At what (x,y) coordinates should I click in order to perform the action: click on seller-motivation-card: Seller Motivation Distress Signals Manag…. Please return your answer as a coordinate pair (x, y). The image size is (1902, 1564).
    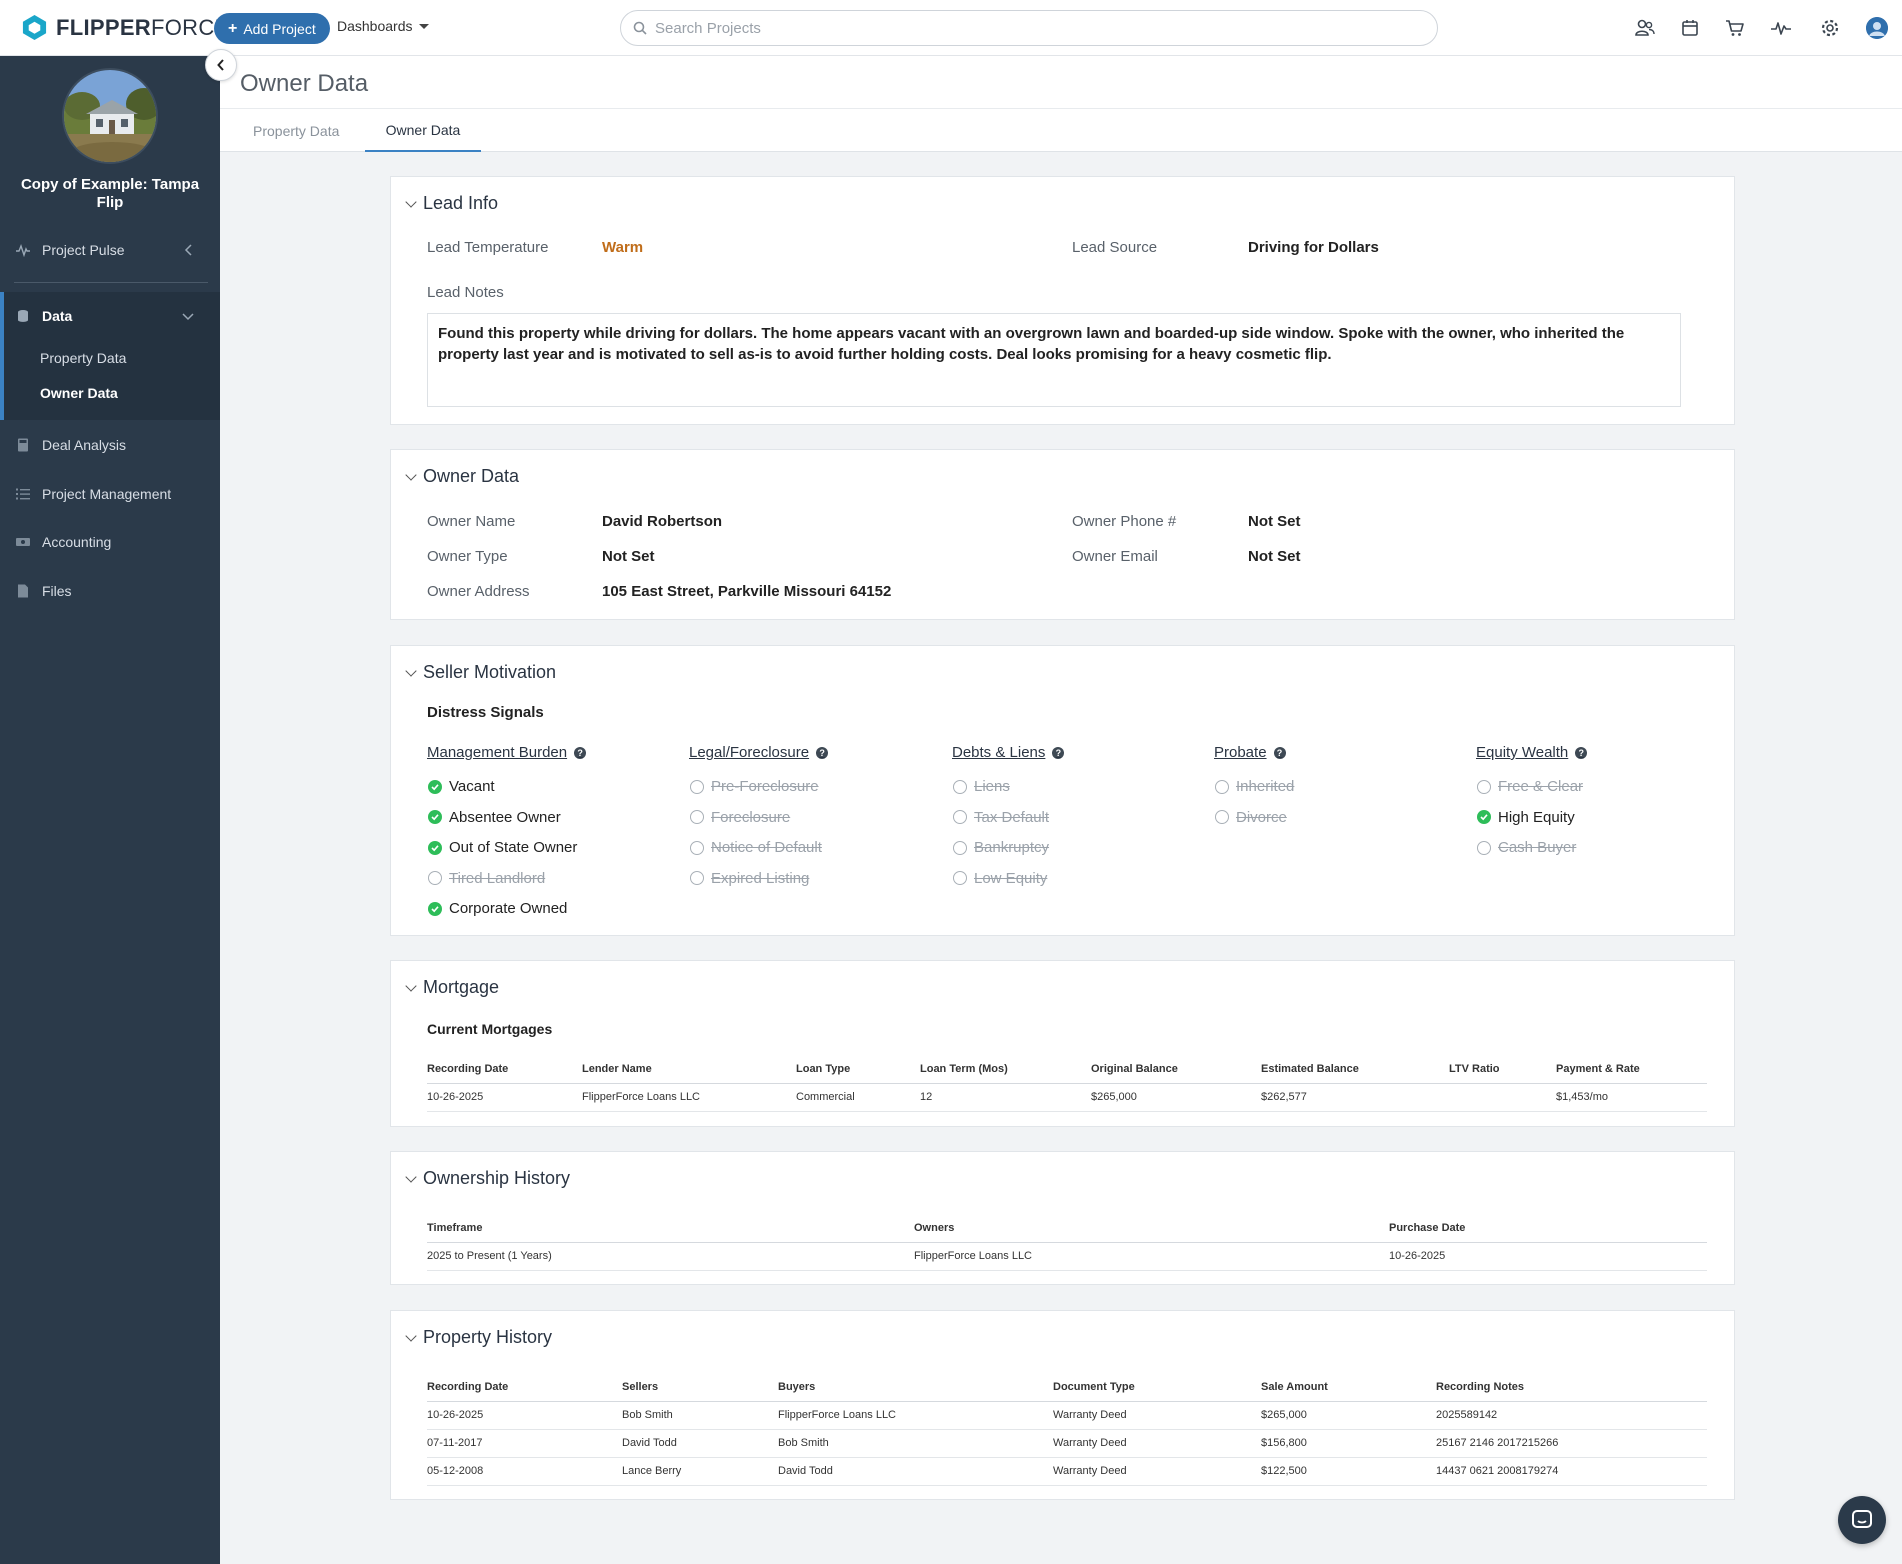
    Looking at the image, I should click on (1062, 790).